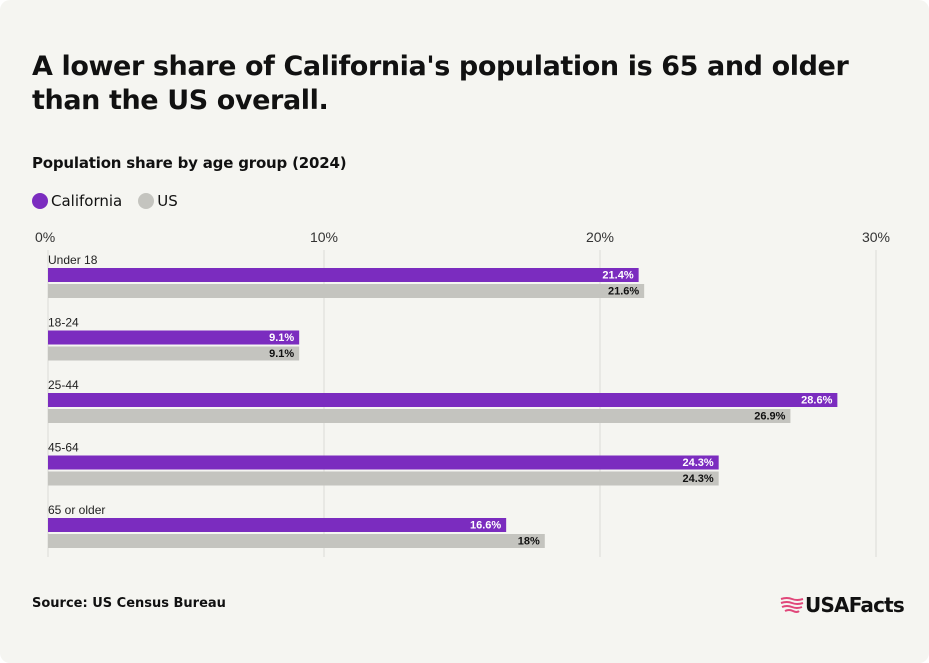  What do you see at coordinates (129, 603) in the screenshot?
I see `source-note: Source: US Census Bureau` at bounding box center [129, 603].